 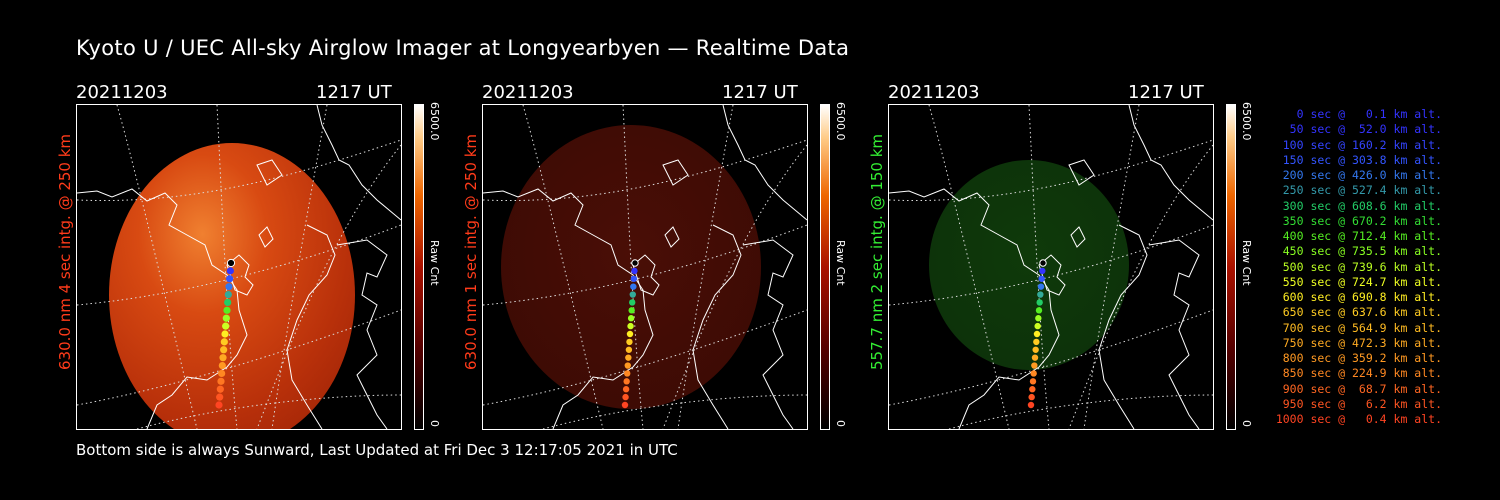 What do you see at coordinates (1362, 342) in the screenshot?
I see `legend-row: 750 sec @ 472.3 km alt.` at bounding box center [1362, 342].